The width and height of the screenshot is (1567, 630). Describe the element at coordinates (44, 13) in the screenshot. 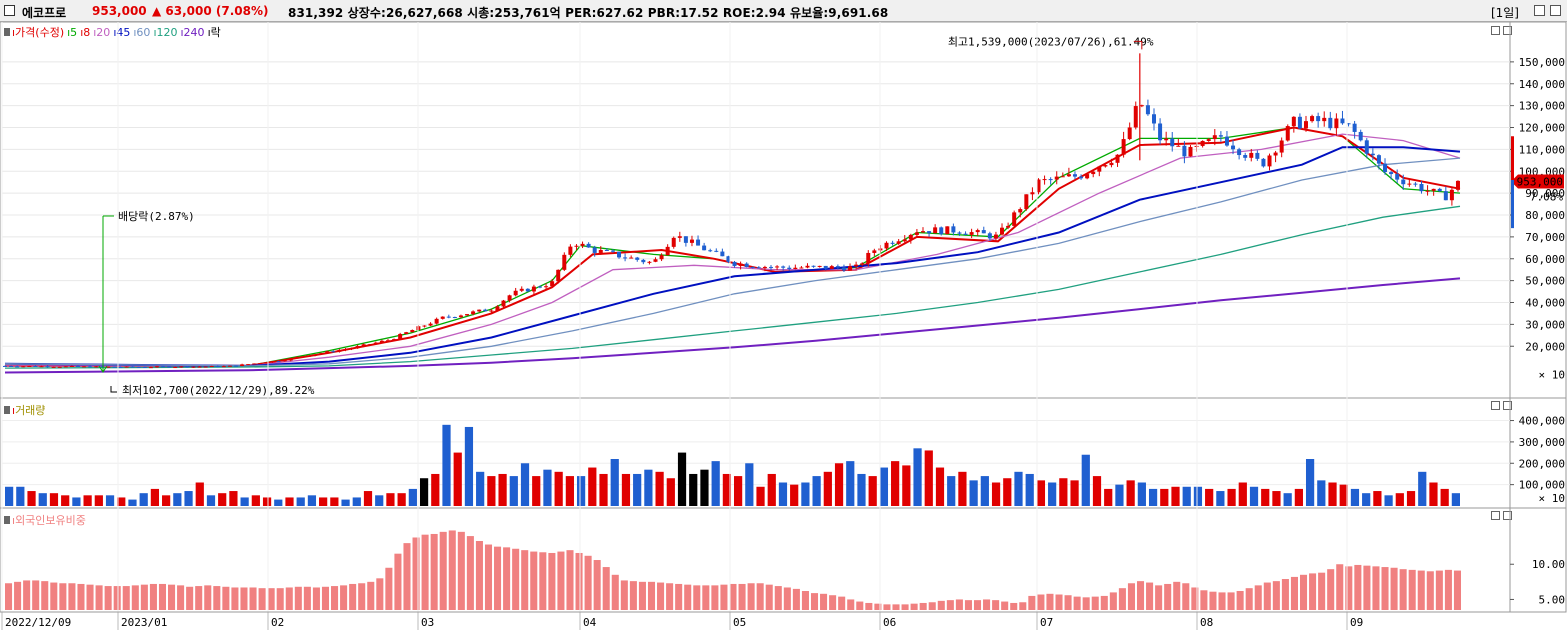

I see `stock-name: 에코프로` at that location.